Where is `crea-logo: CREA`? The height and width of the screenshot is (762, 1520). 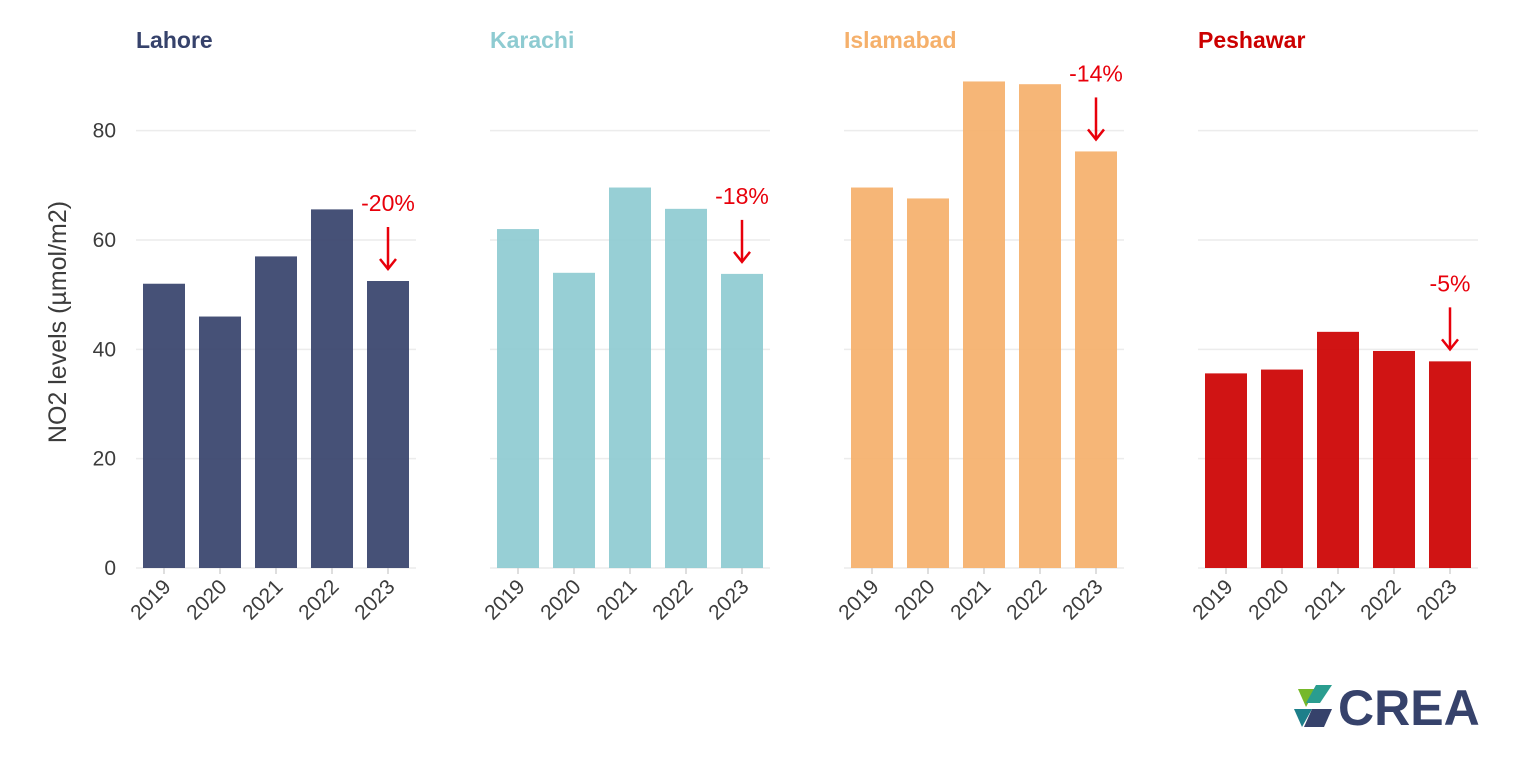
crea-logo: CREA is located at coordinates (1387, 708).